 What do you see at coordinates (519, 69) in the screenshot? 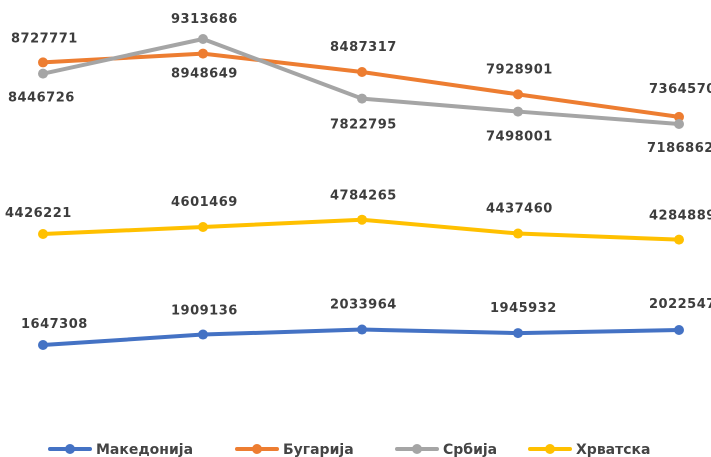
I see `data-label: 7928901` at bounding box center [519, 69].